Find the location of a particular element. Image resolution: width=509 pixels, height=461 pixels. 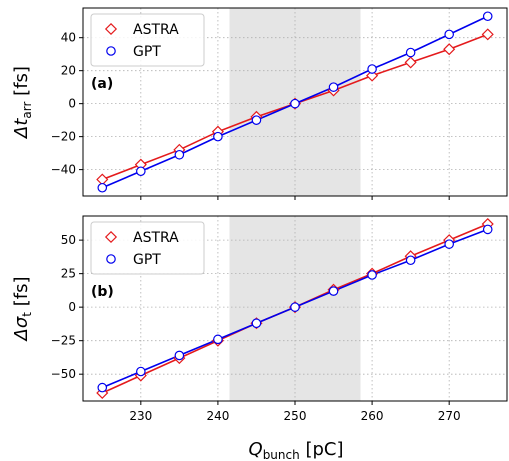

x-axis-label-unit: [pC] is located at coordinates (322, 449).